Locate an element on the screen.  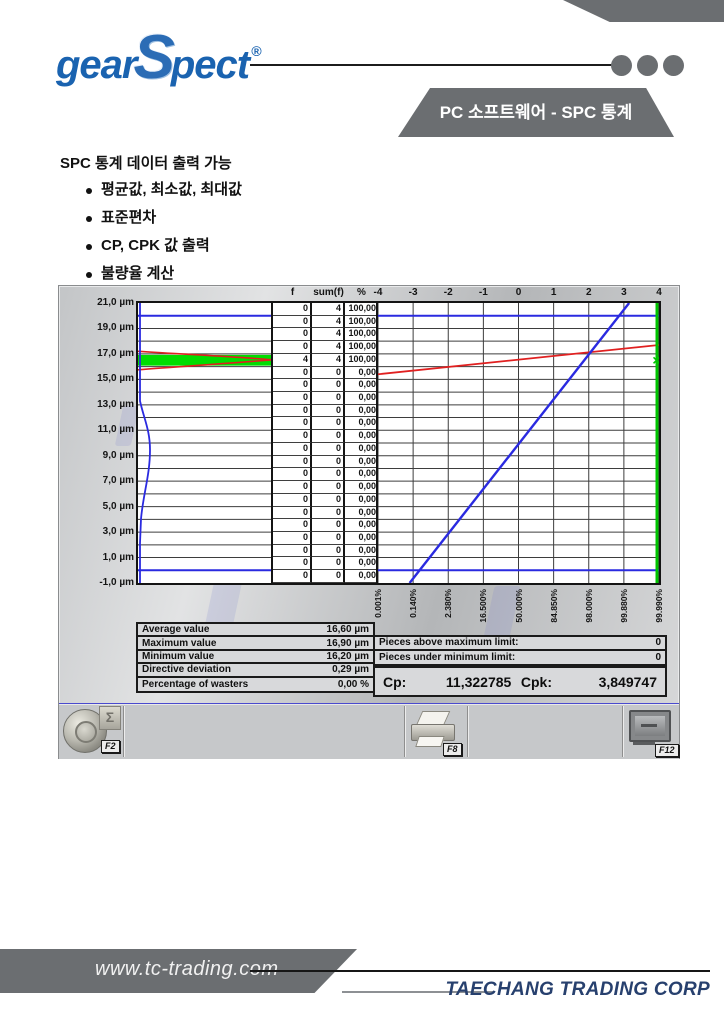
column-header-sumf: sum(f) is located at coordinates (328, 292).